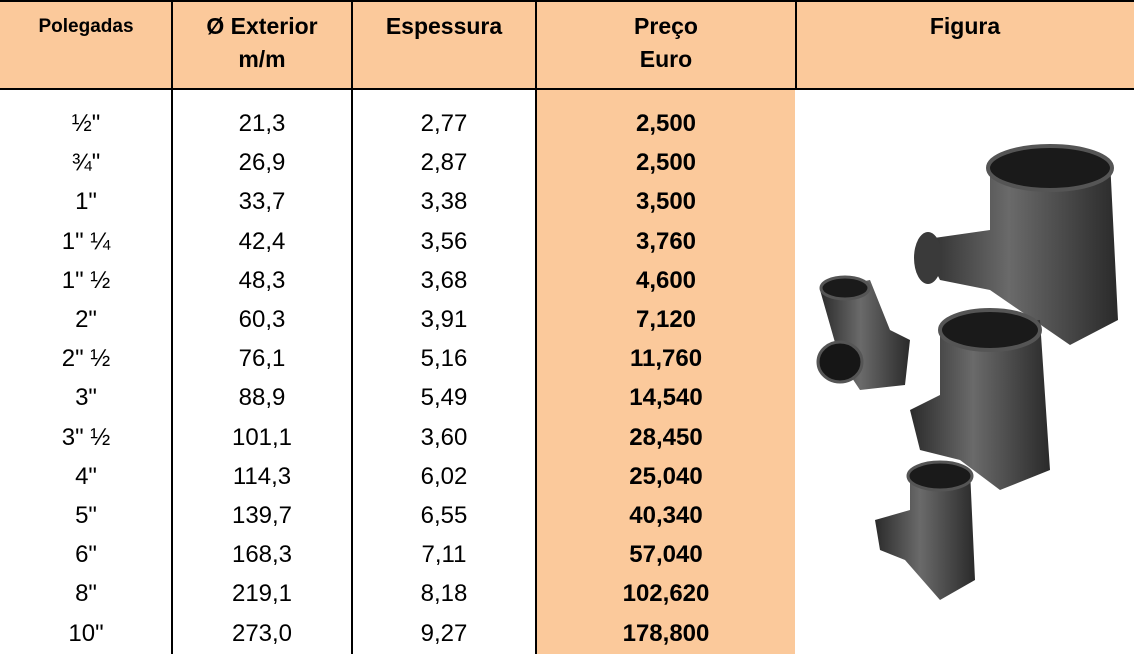  I want to click on price-cell: 102,620, so click(666, 594).